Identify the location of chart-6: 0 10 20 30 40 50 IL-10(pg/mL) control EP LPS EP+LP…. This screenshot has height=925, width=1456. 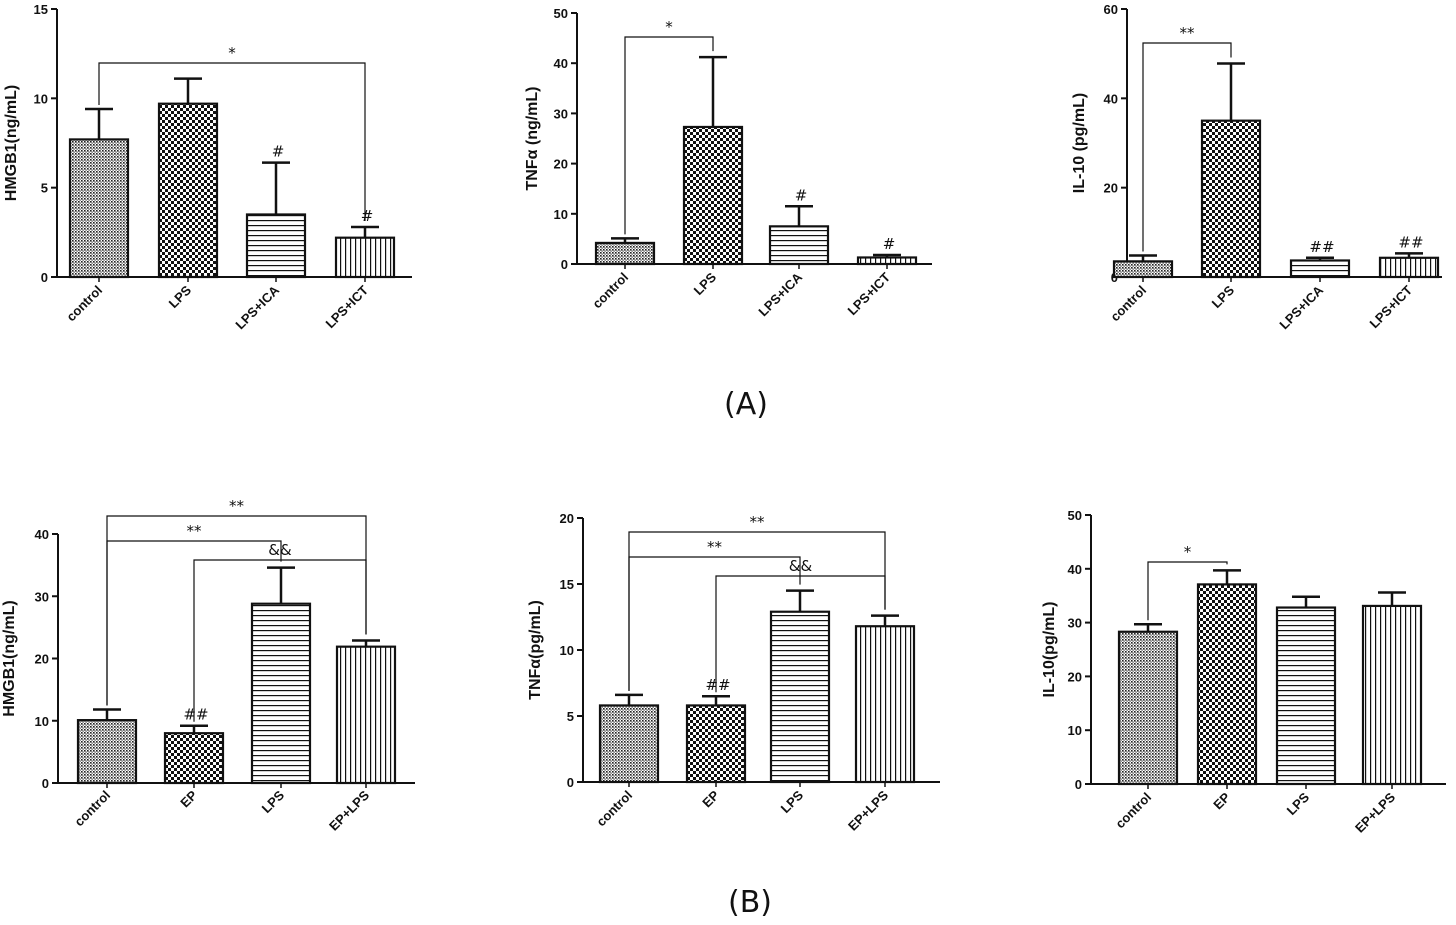
(1243, 672).